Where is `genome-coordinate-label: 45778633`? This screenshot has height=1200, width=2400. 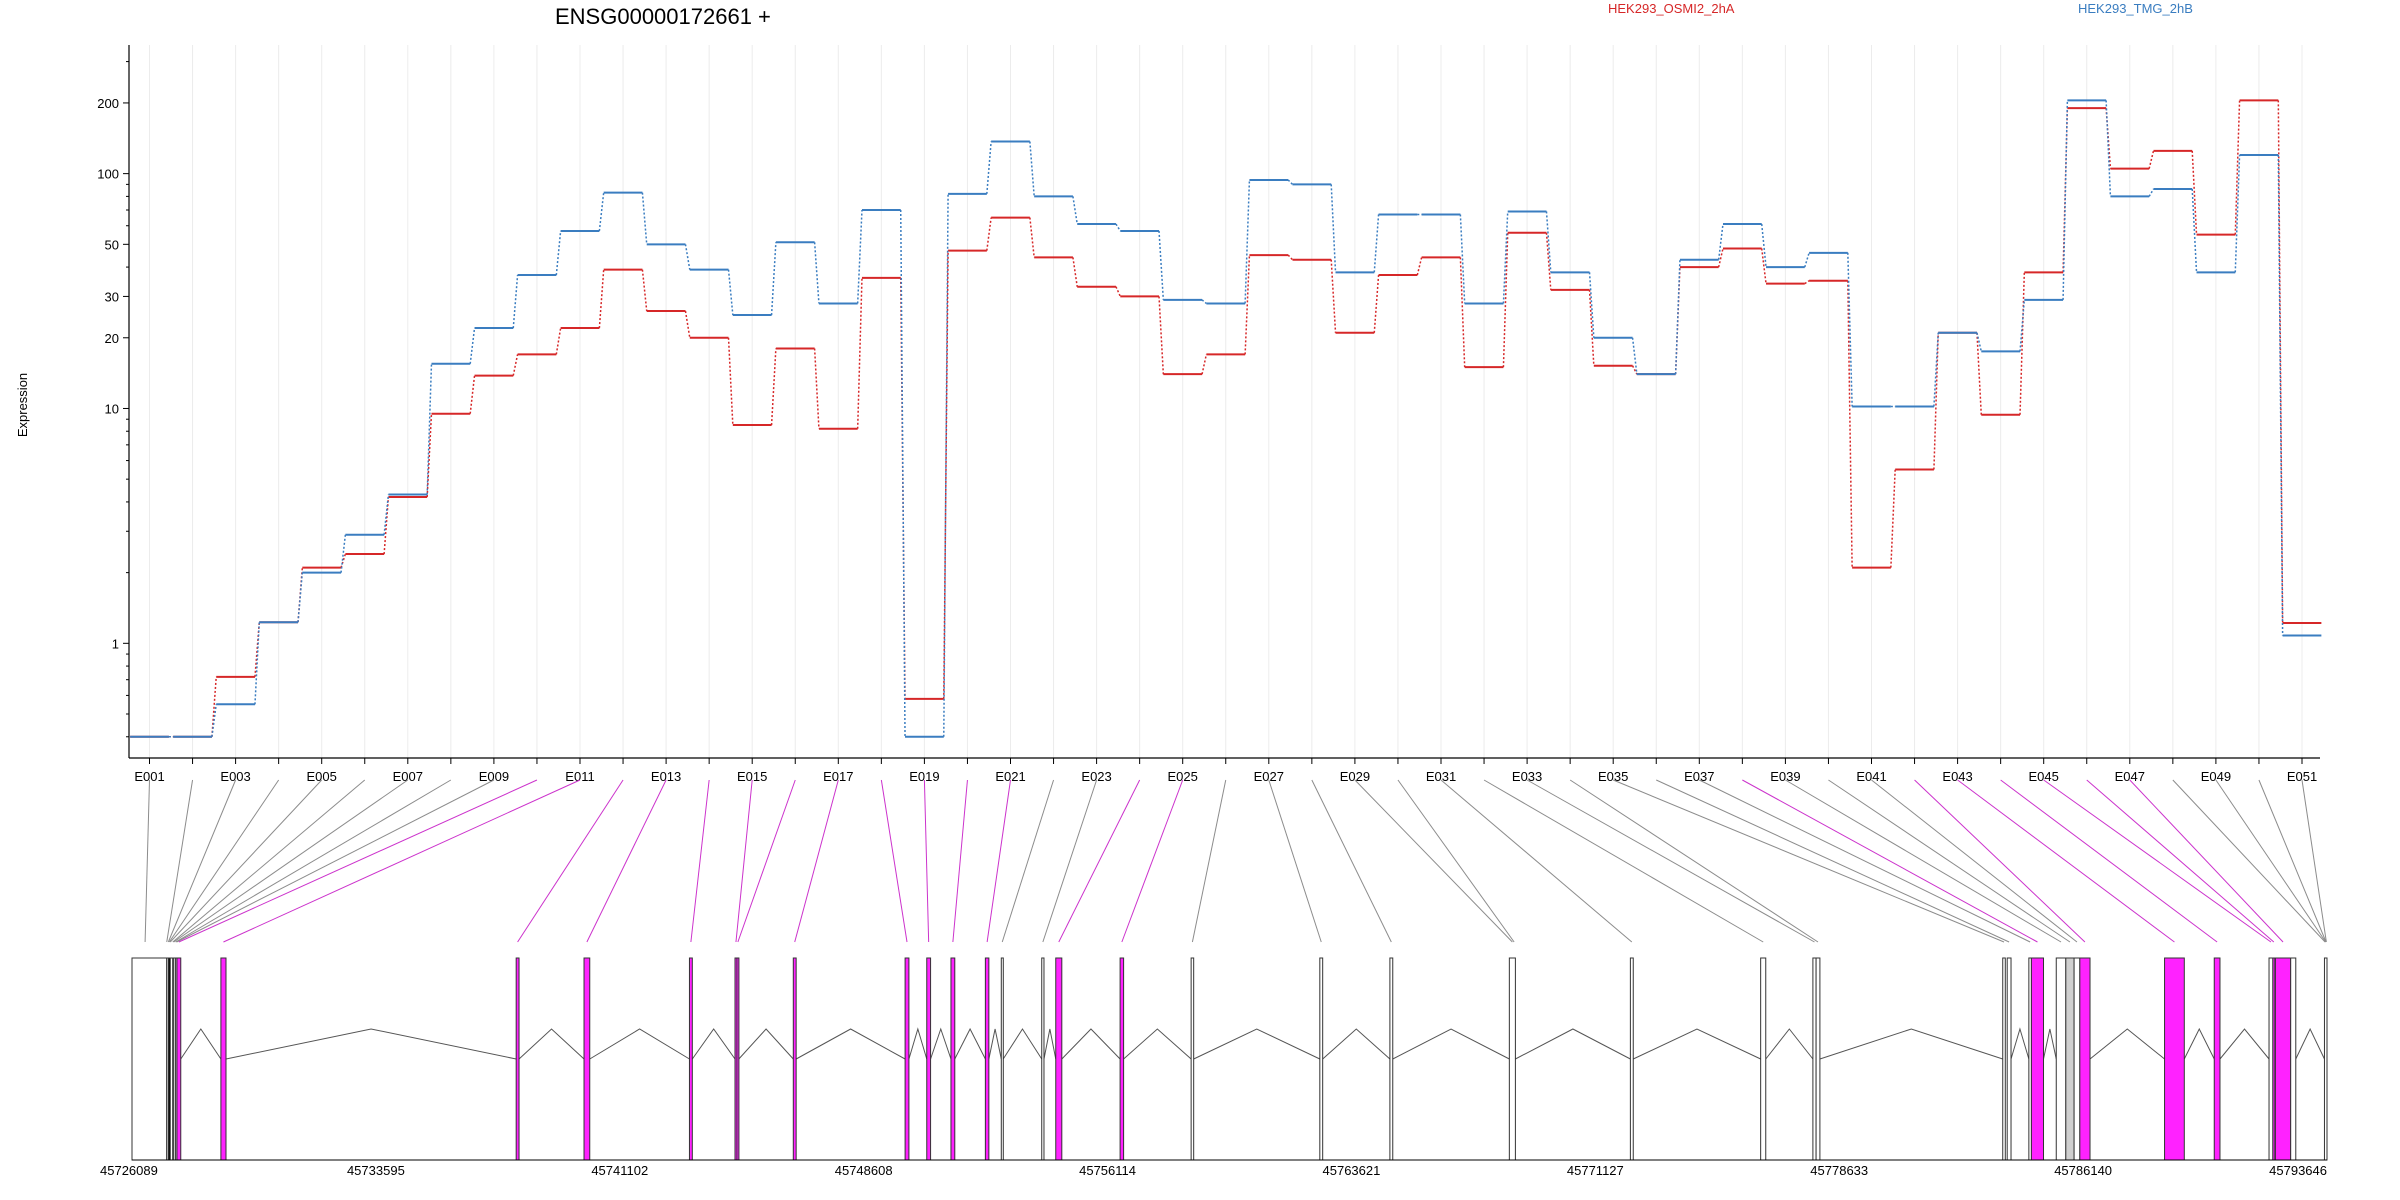 genome-coordinate-label: 45778633 is located at coordinates (1839, 1170).